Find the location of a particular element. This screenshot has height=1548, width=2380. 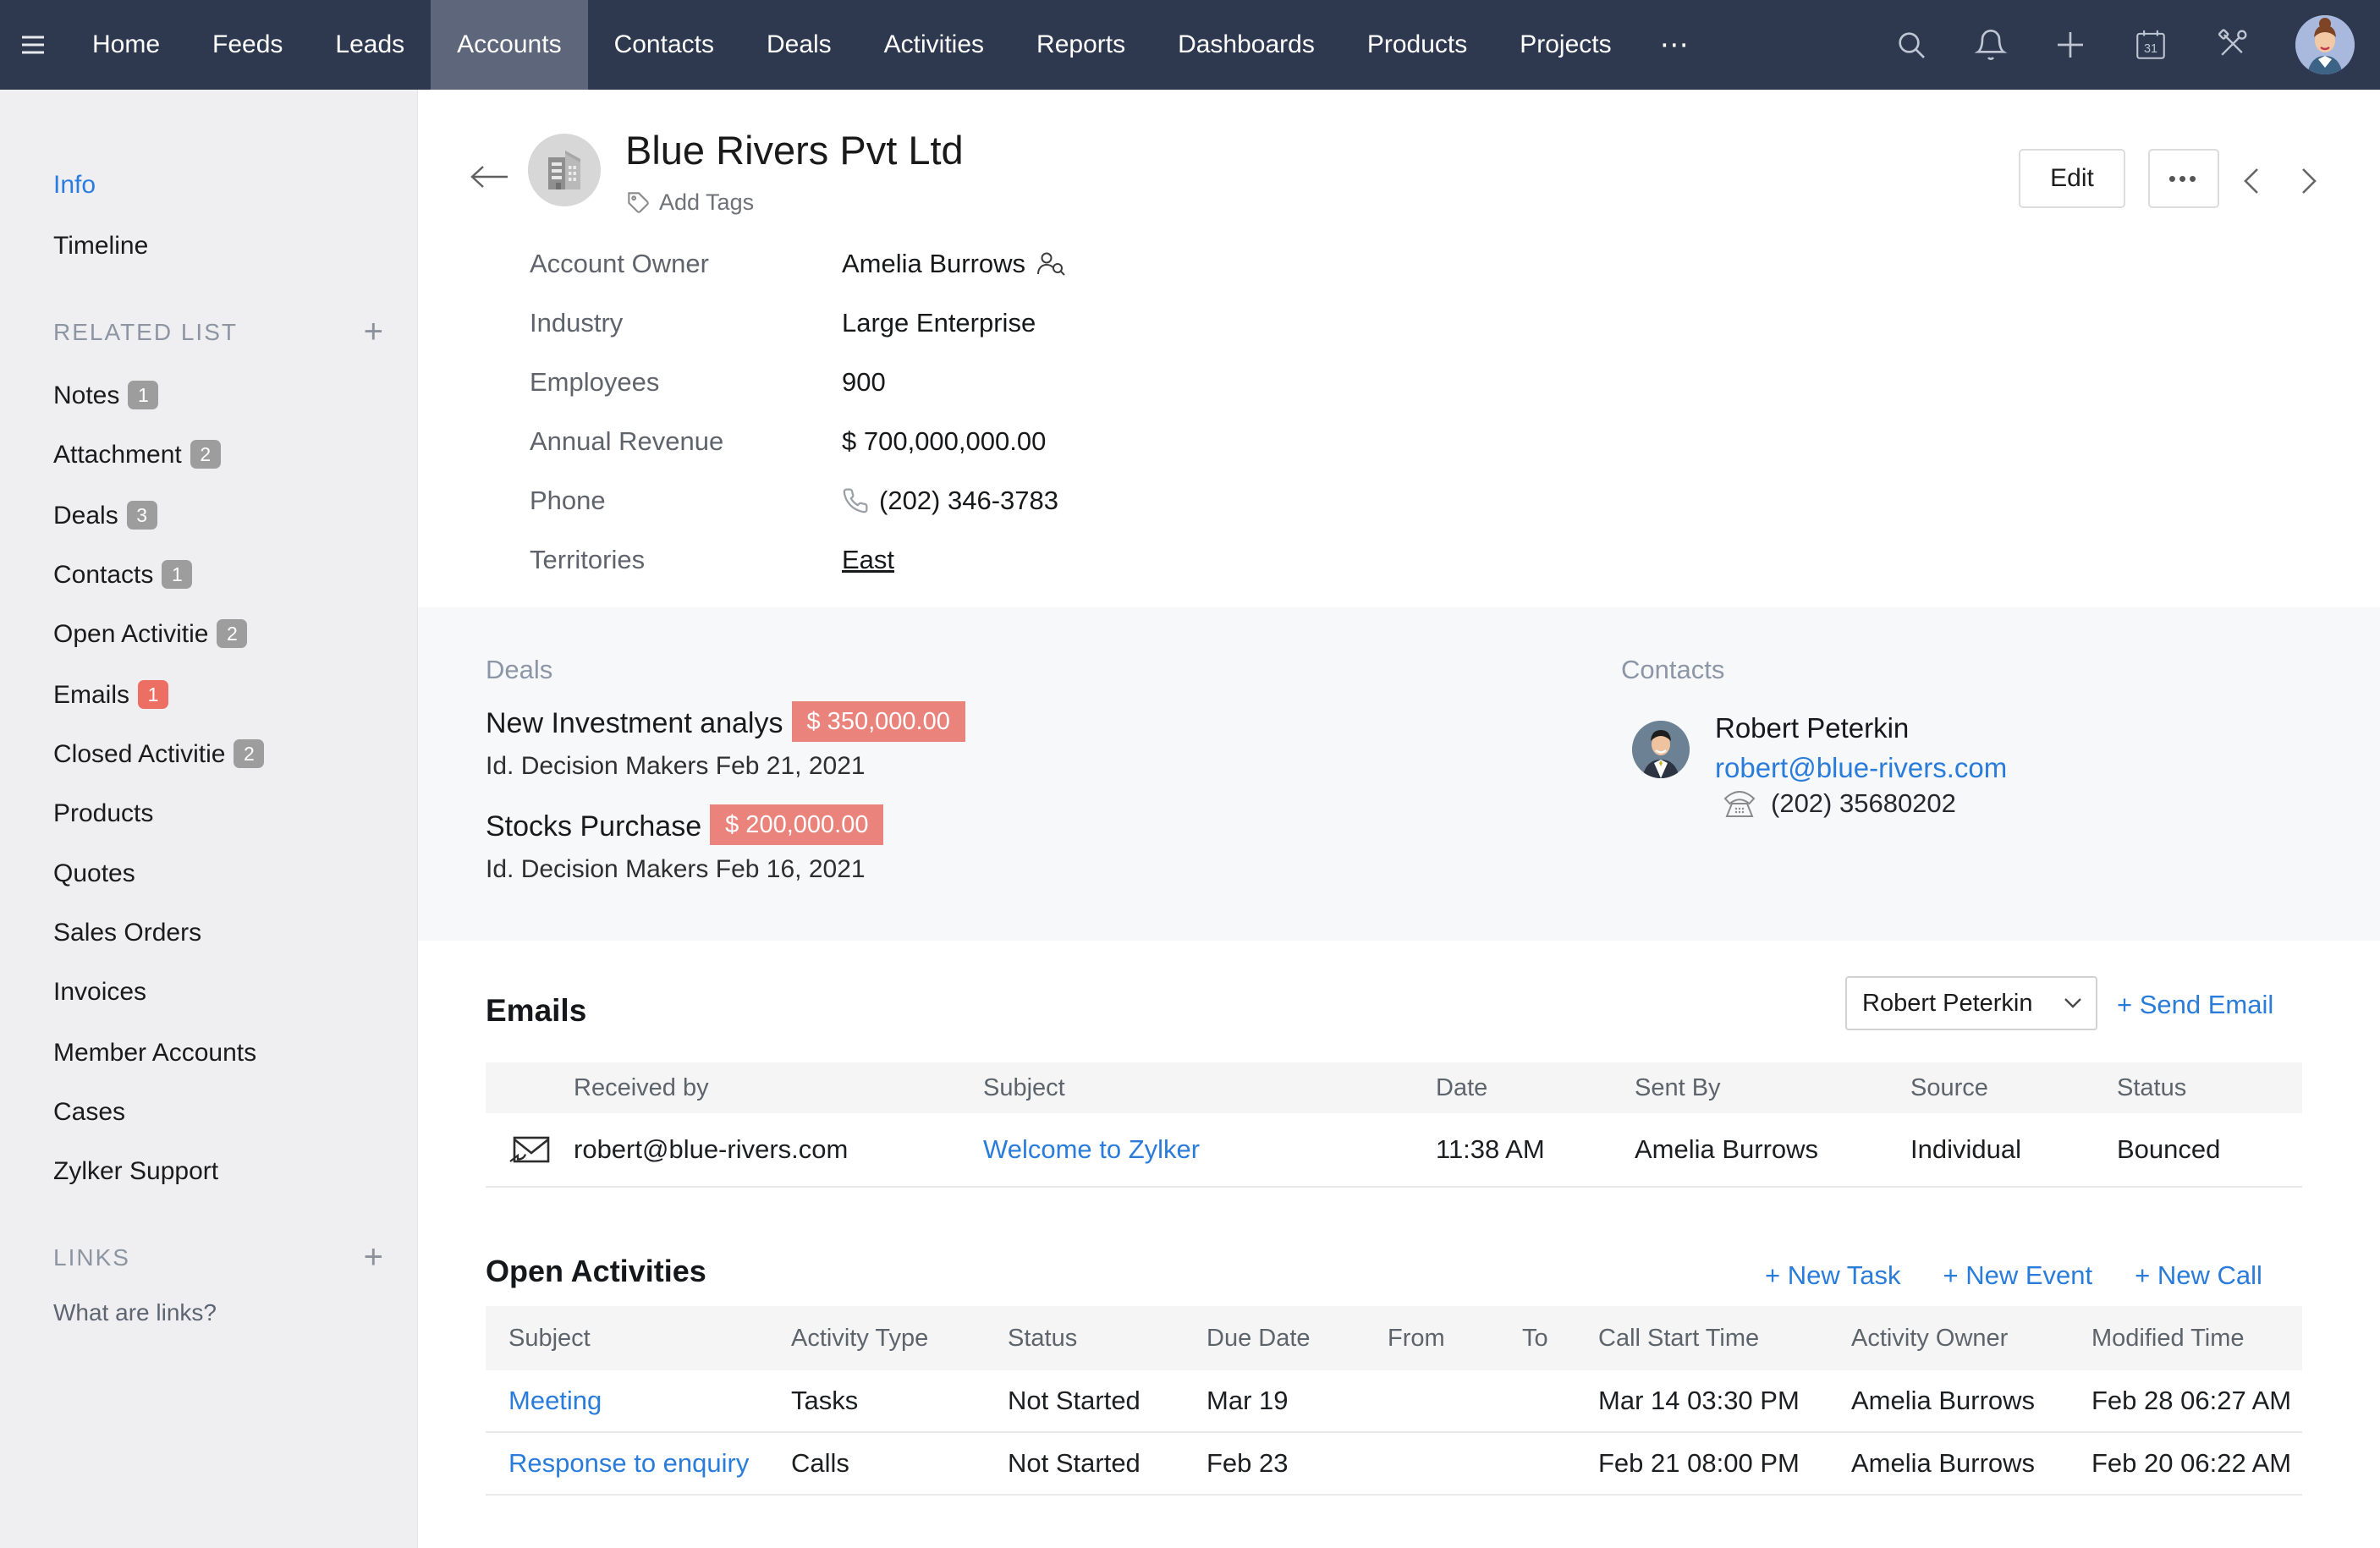

sidebar-item-sales-orders: Sales Orders is located at coordinates (128, 933).